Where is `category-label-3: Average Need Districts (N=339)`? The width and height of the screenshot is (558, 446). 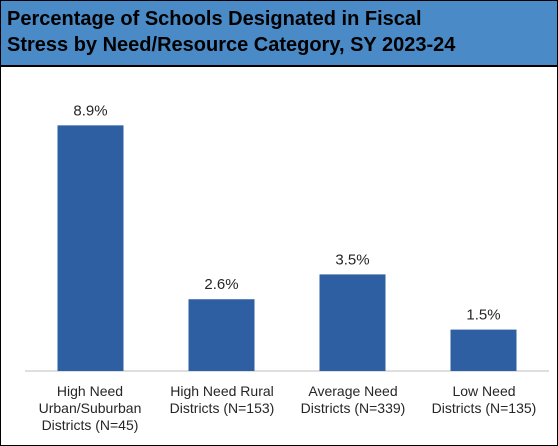
category-label-3: Average Need Districts (N=339) is located at coordinates (353, 399).